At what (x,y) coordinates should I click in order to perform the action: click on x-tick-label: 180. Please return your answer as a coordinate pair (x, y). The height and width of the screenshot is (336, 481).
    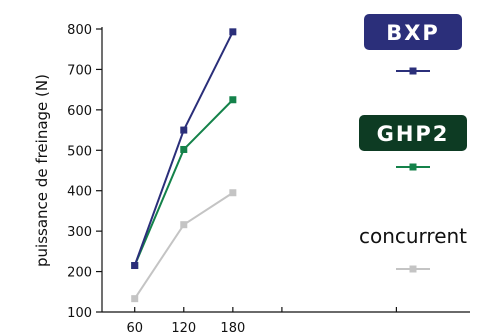
    Looking at the image, I should click on (232, 328).